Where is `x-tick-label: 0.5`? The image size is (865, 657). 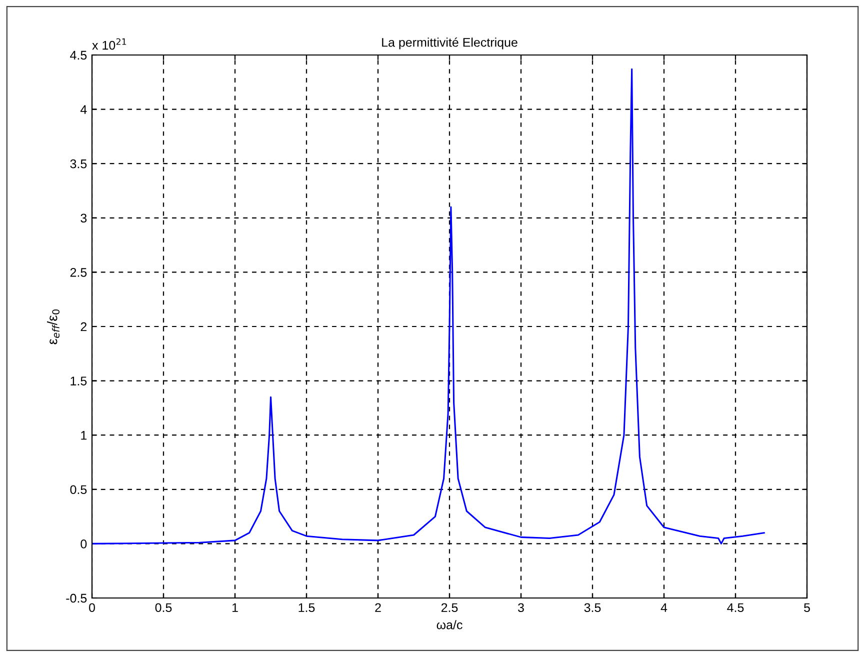 x-tick-label: 0.5 is located at coordinates (163, 607).